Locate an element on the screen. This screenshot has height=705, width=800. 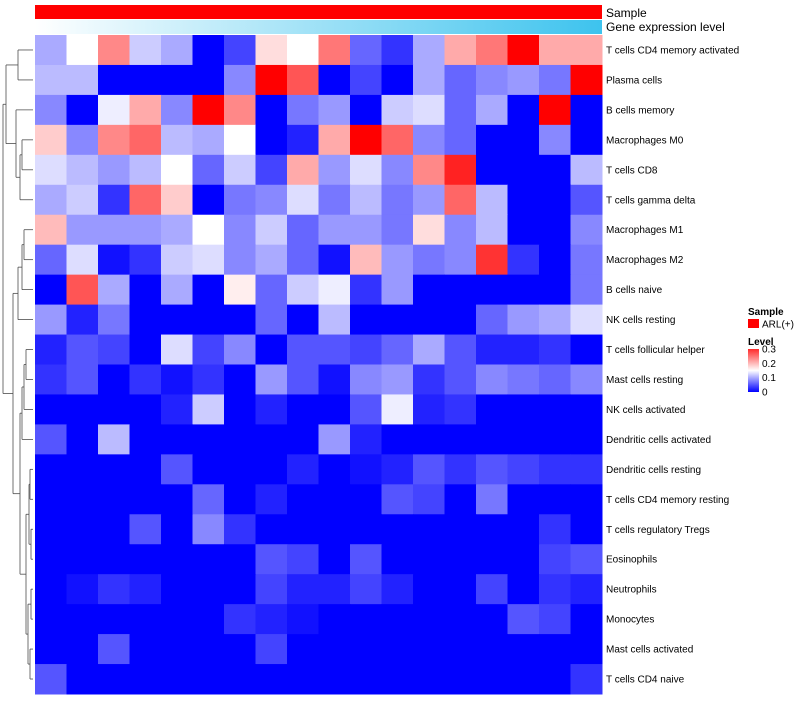
row-label: NK cells activated is located at coordinates (645, 410).